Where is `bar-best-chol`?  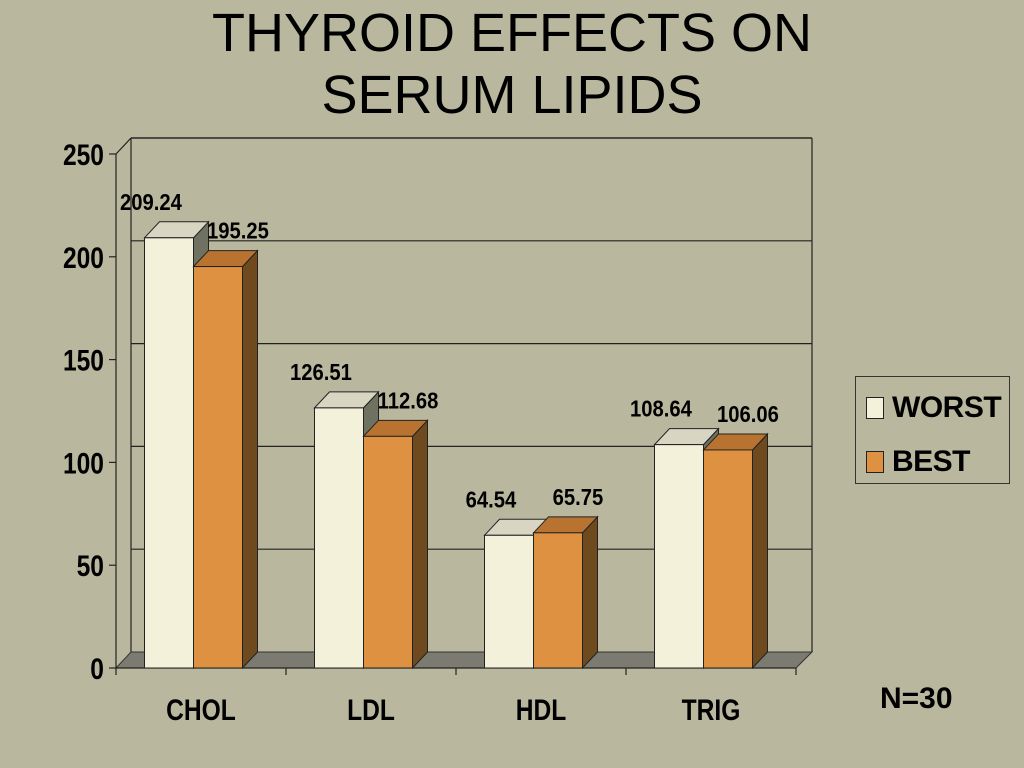
bar-best-chol is located at coordinates (218, 467).